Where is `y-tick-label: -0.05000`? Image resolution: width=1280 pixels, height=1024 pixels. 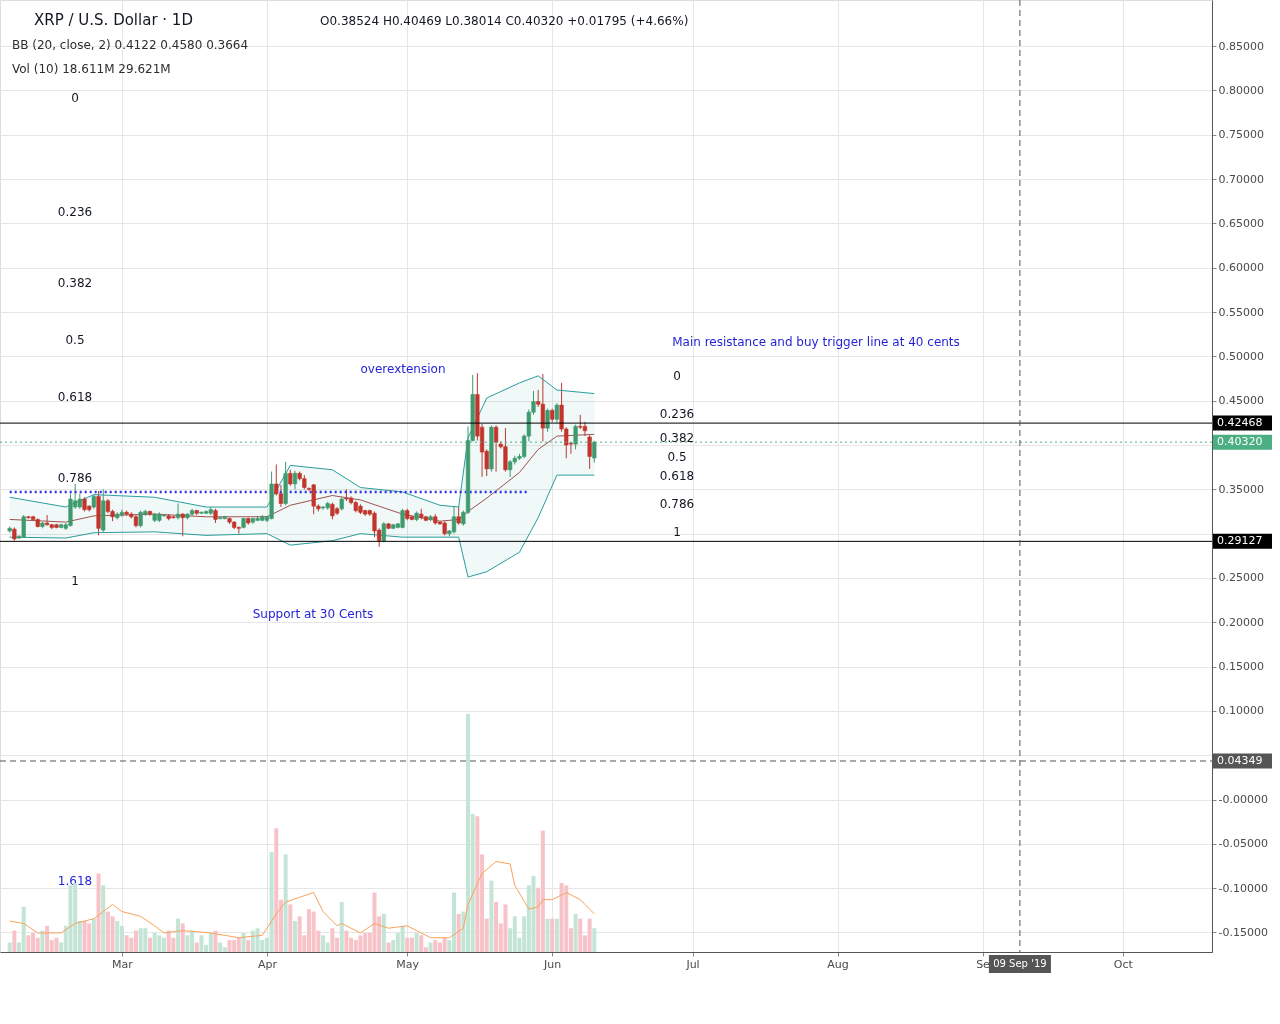 y-tick-label: -0.05000 is located at coordinates (1243, 844).